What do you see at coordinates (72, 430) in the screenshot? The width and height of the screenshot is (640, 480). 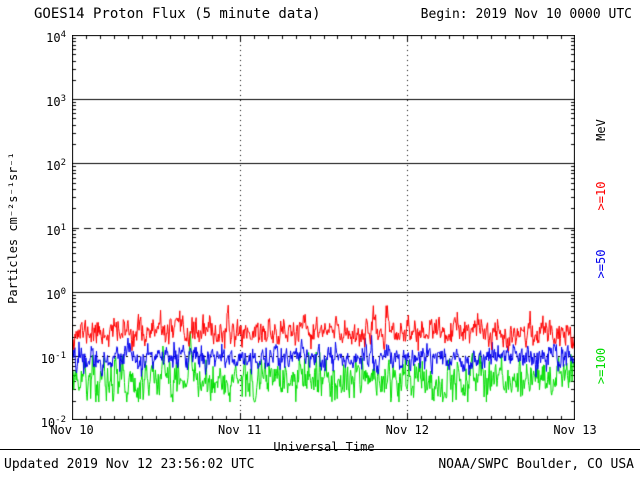 I see `x-tick-label: Nov 10` at bounding box center [72, 430].